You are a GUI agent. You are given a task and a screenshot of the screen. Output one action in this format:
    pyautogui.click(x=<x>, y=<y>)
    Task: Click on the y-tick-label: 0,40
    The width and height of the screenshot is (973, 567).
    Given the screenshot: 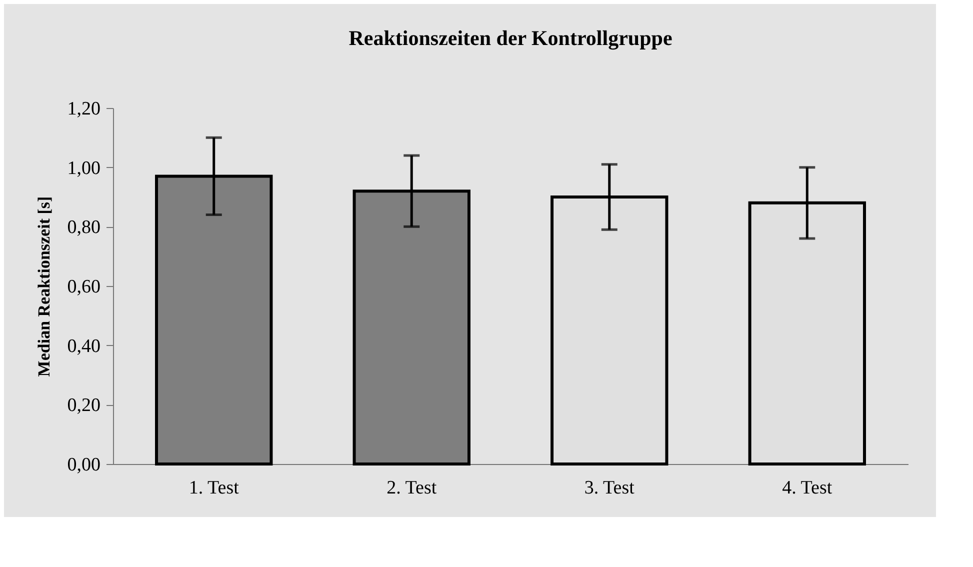 What is the action you would take?
    pyautogui.click(x=83, y=346)
    